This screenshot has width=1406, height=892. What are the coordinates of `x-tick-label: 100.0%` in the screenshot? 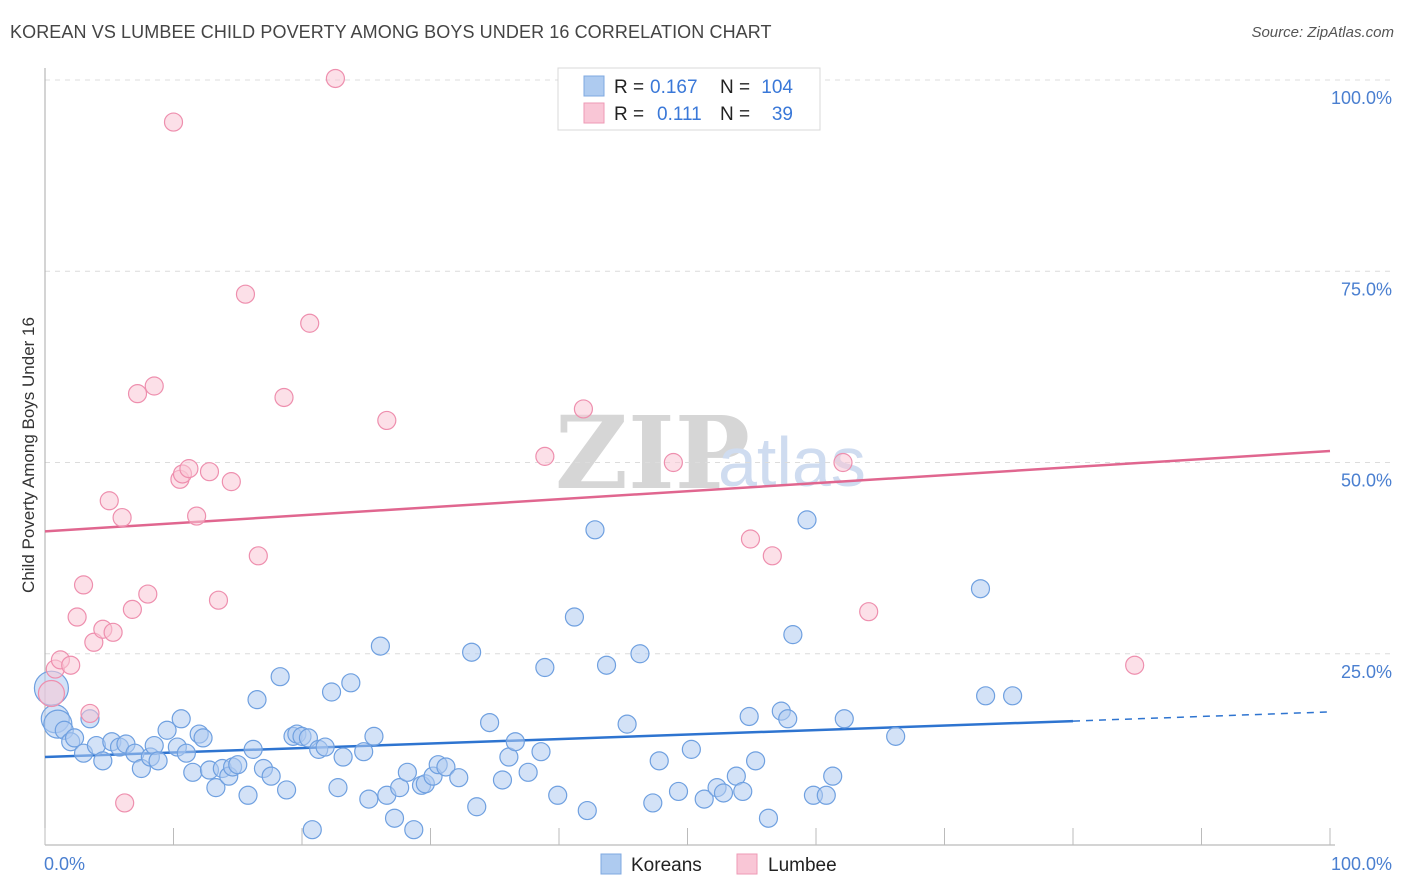 It's located at (1361, 864).